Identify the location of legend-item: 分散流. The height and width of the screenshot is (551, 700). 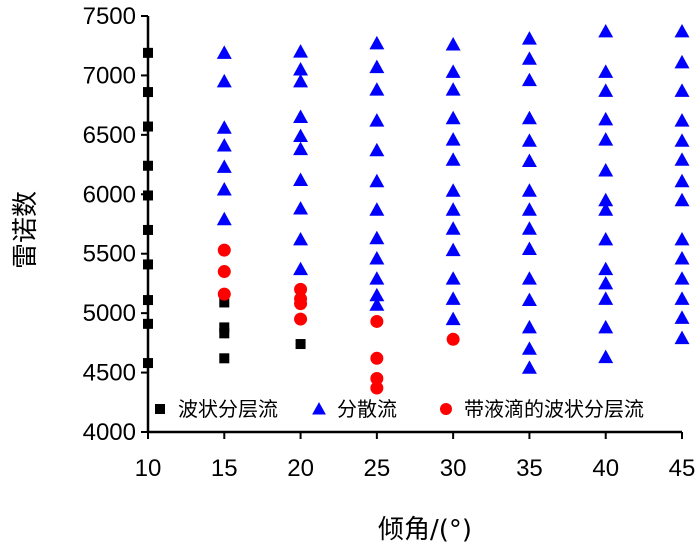
(354, 409).